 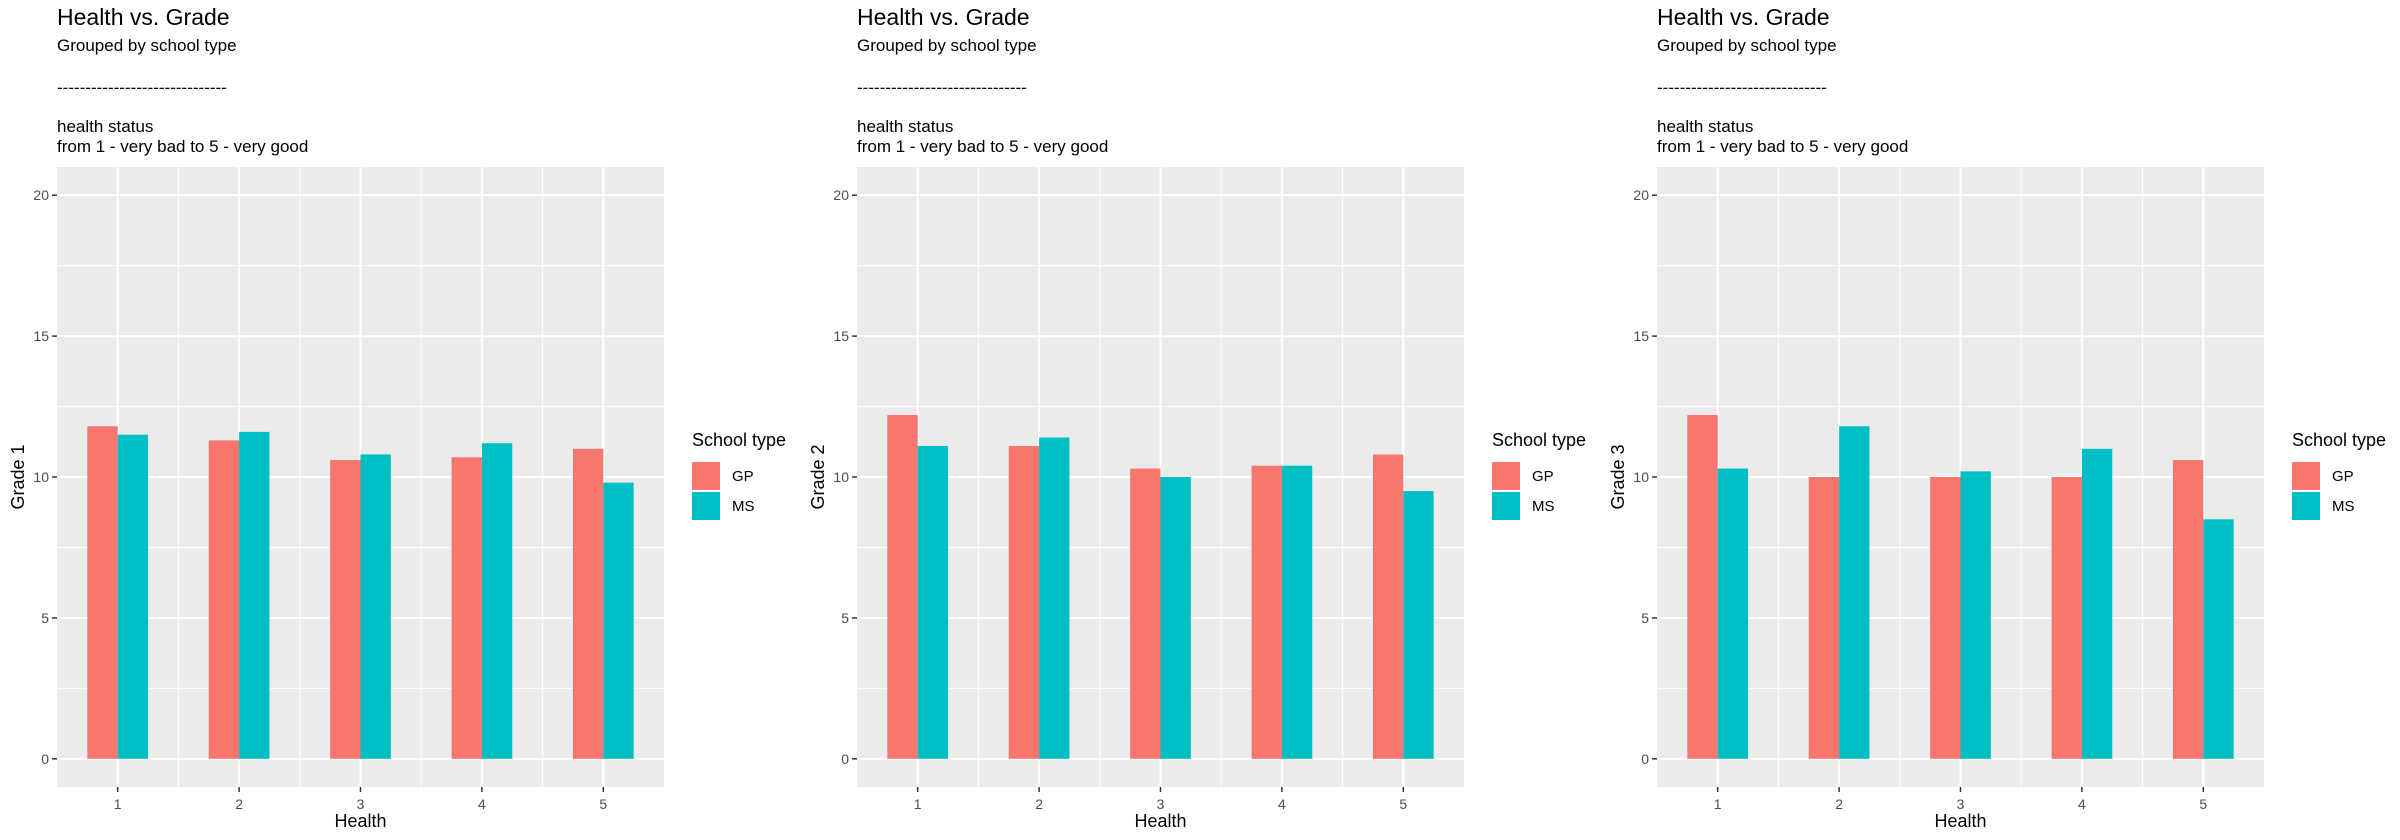 I want to click on y-axis-title: Grade 2, so click(x=818, y=476).